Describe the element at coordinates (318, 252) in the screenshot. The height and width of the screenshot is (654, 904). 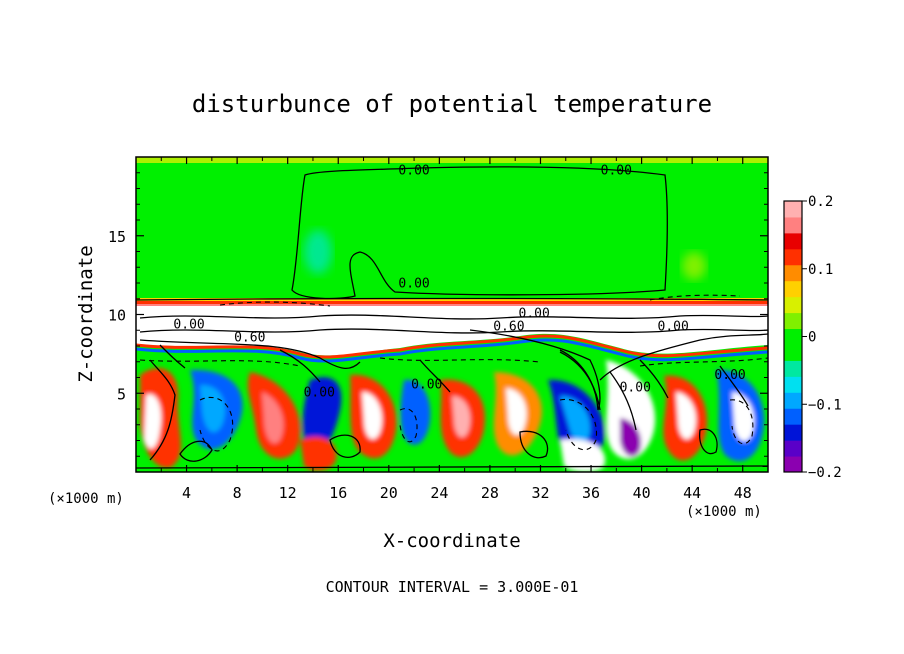
I see `cool-blob` at that location.